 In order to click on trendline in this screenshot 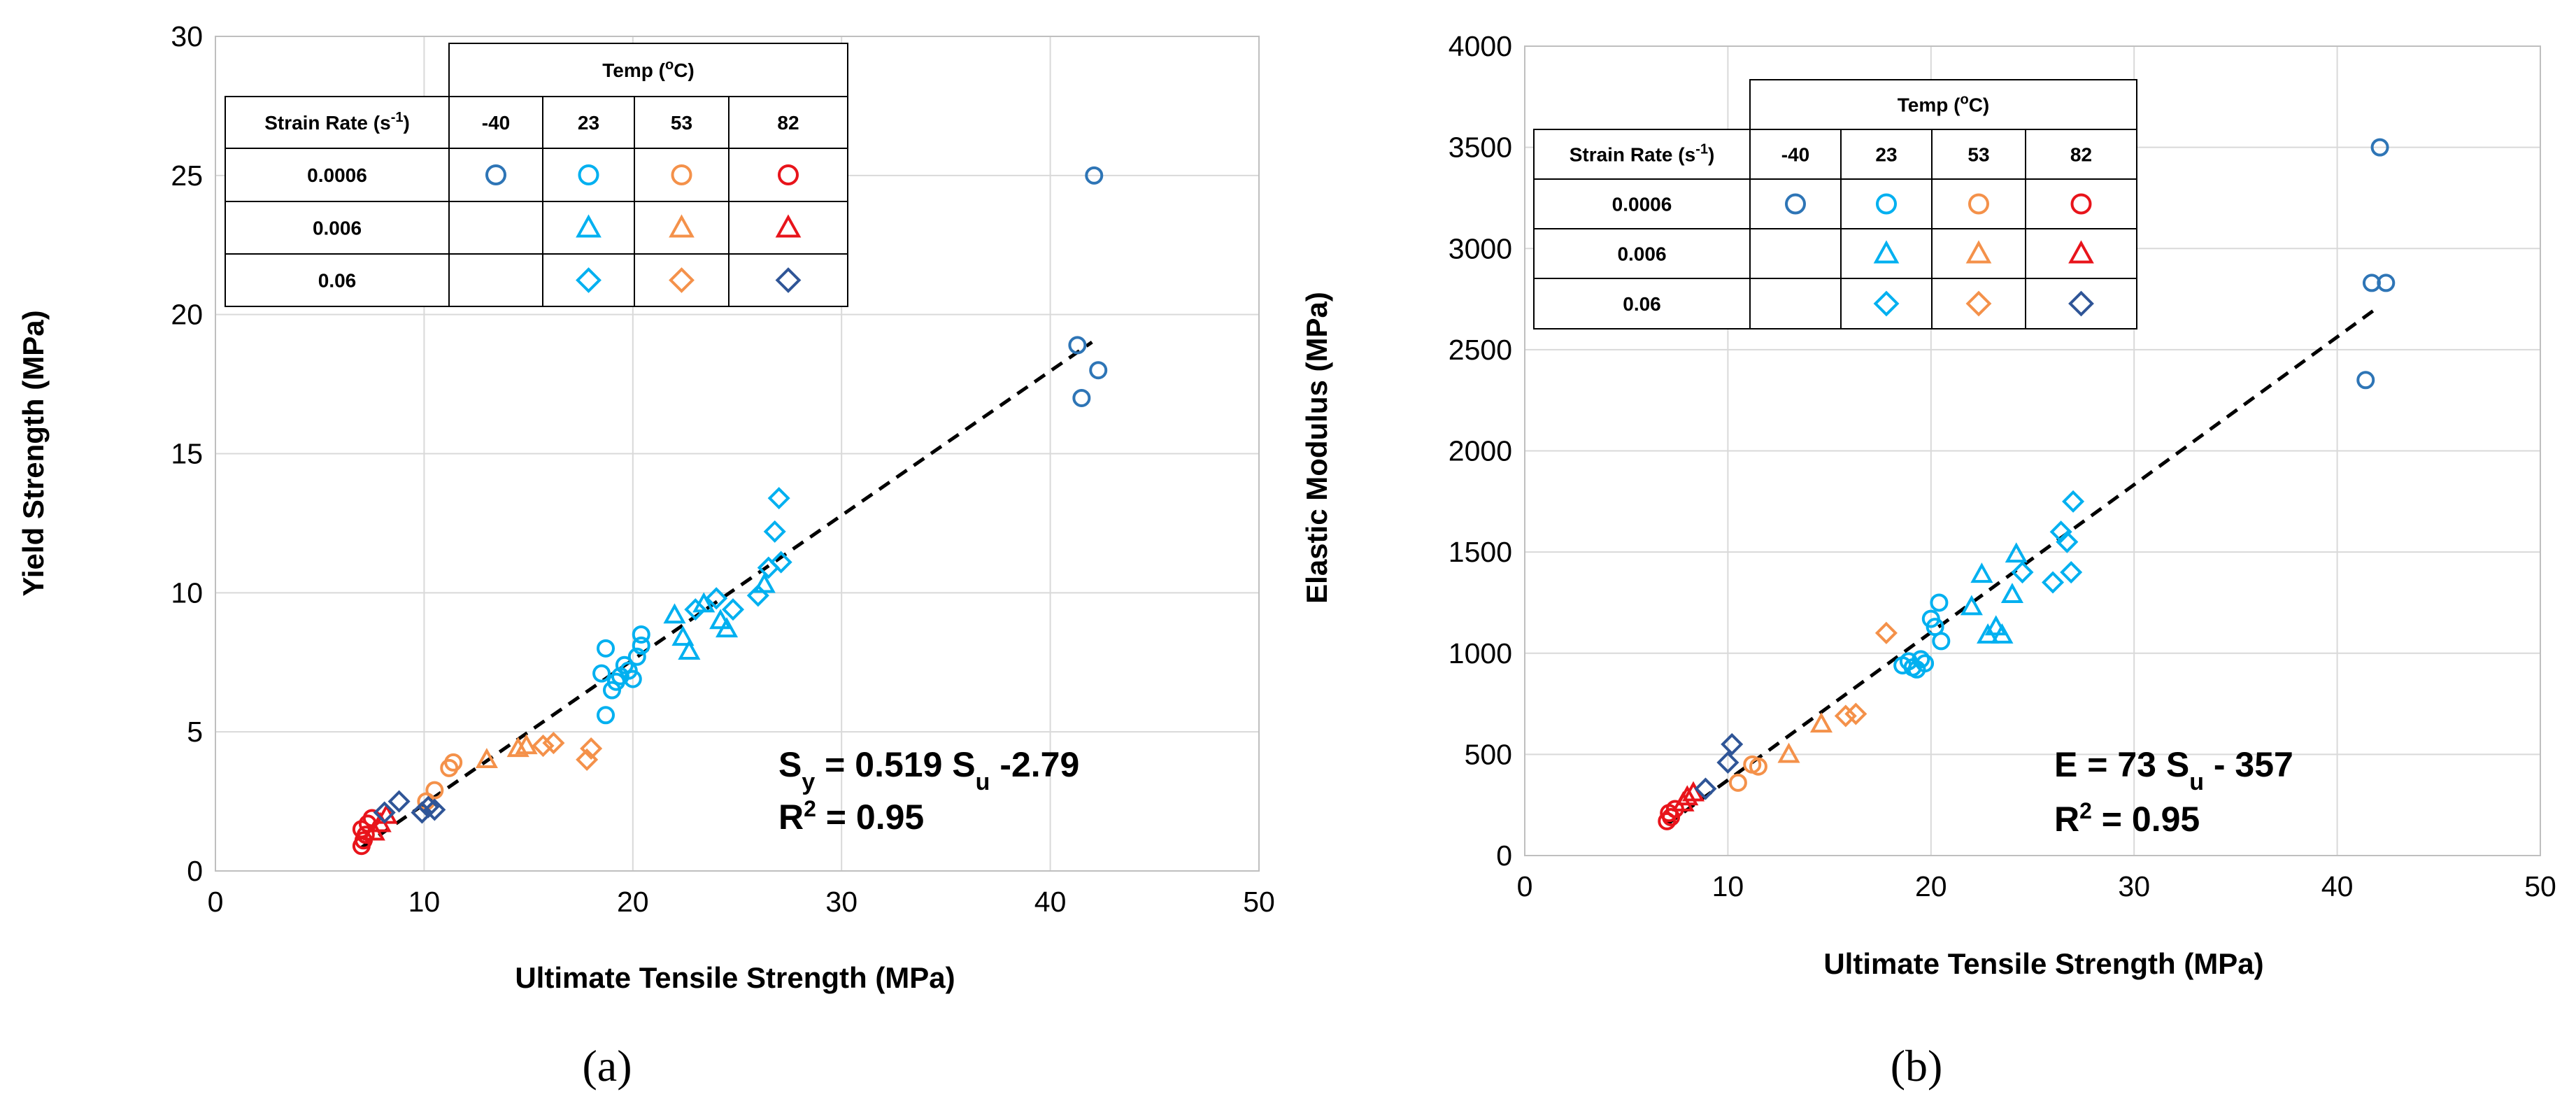, I will do `click(726, 595)`.